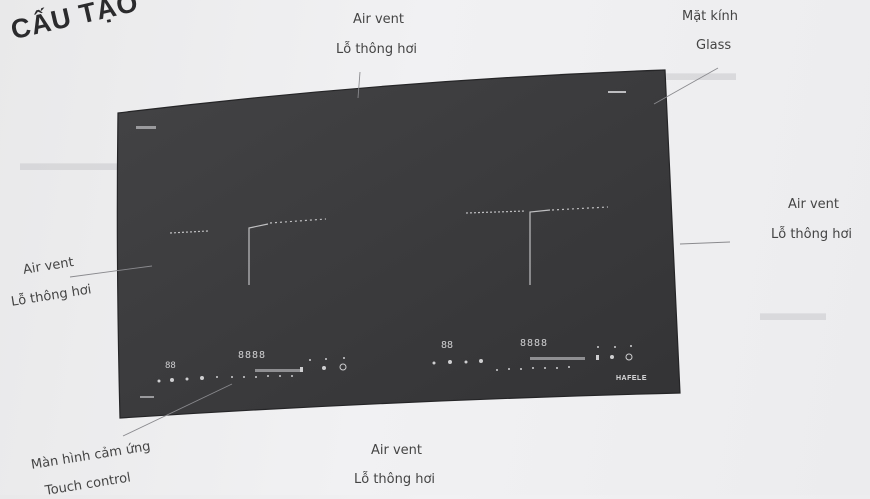  Describe the element at coordinates (705, 243) in the screenshot. I see `leader-right-vent` at that location.